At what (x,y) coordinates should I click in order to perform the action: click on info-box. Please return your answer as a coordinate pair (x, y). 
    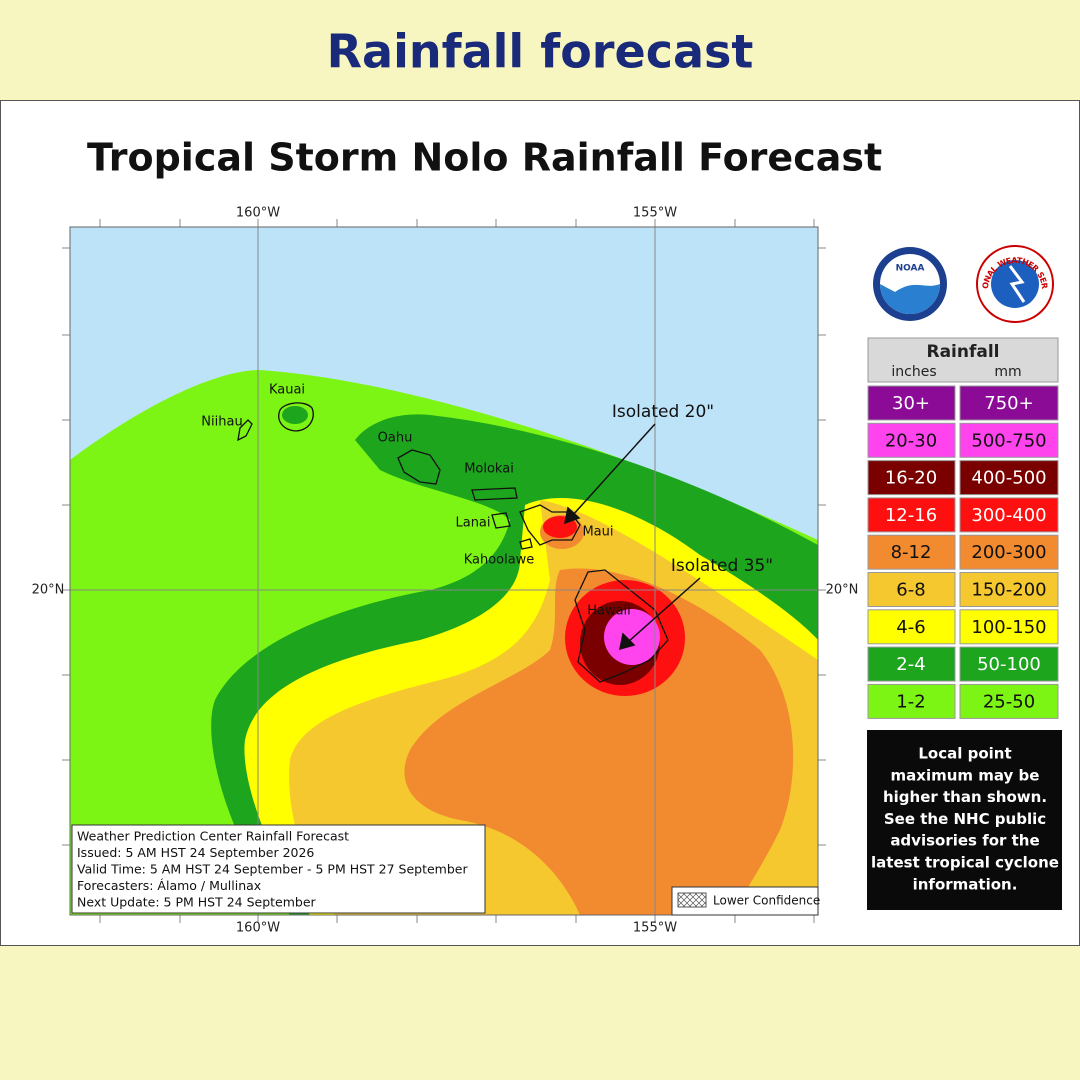
    Looking at the image, I should click on (278, 869).